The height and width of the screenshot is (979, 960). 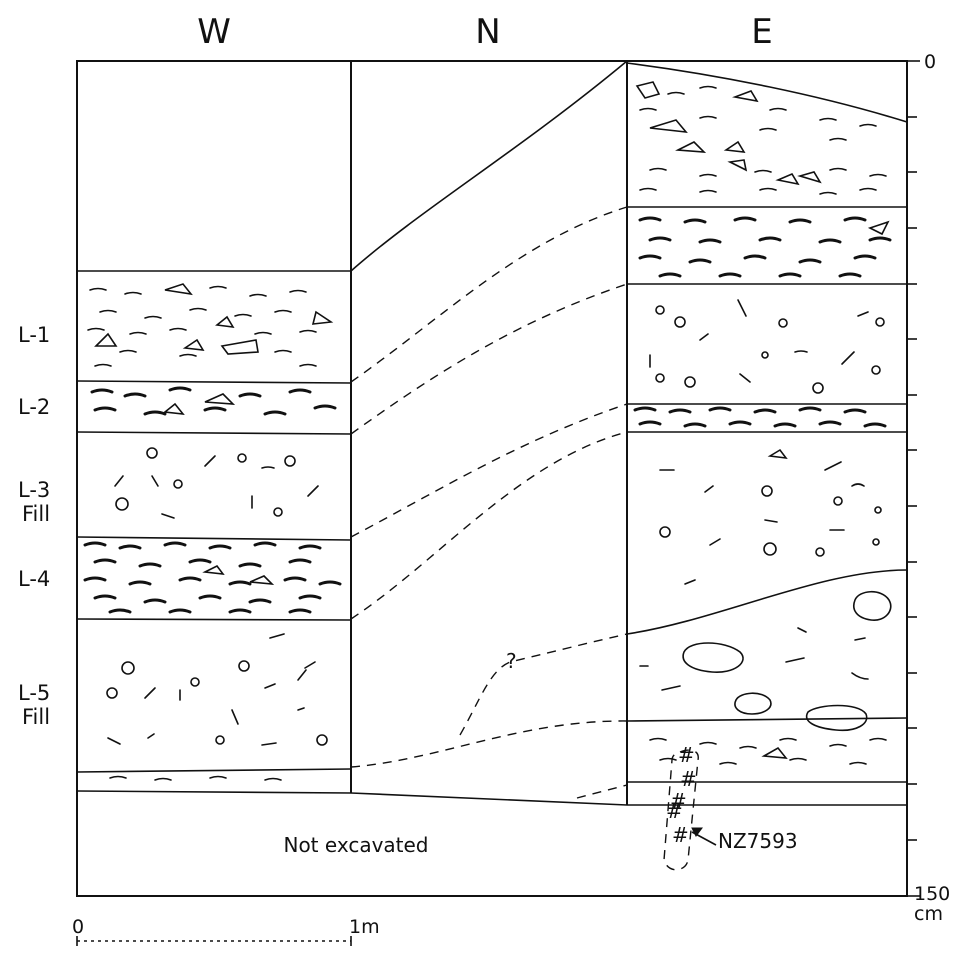 What do you see at coordinates (212, 577) in the screenshot?
I see `west-layer-4-texture` at bounding box center [212, 577].